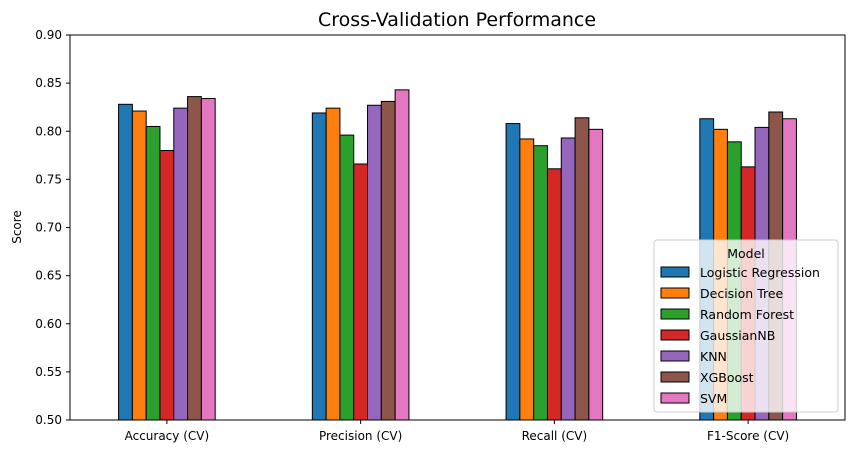 This screenshot has height=453, width=855. What do you see at coordinates (48, 276) in the screenshot?
I see `y-tick-label: 0.65` at bounding box center [48, 276].